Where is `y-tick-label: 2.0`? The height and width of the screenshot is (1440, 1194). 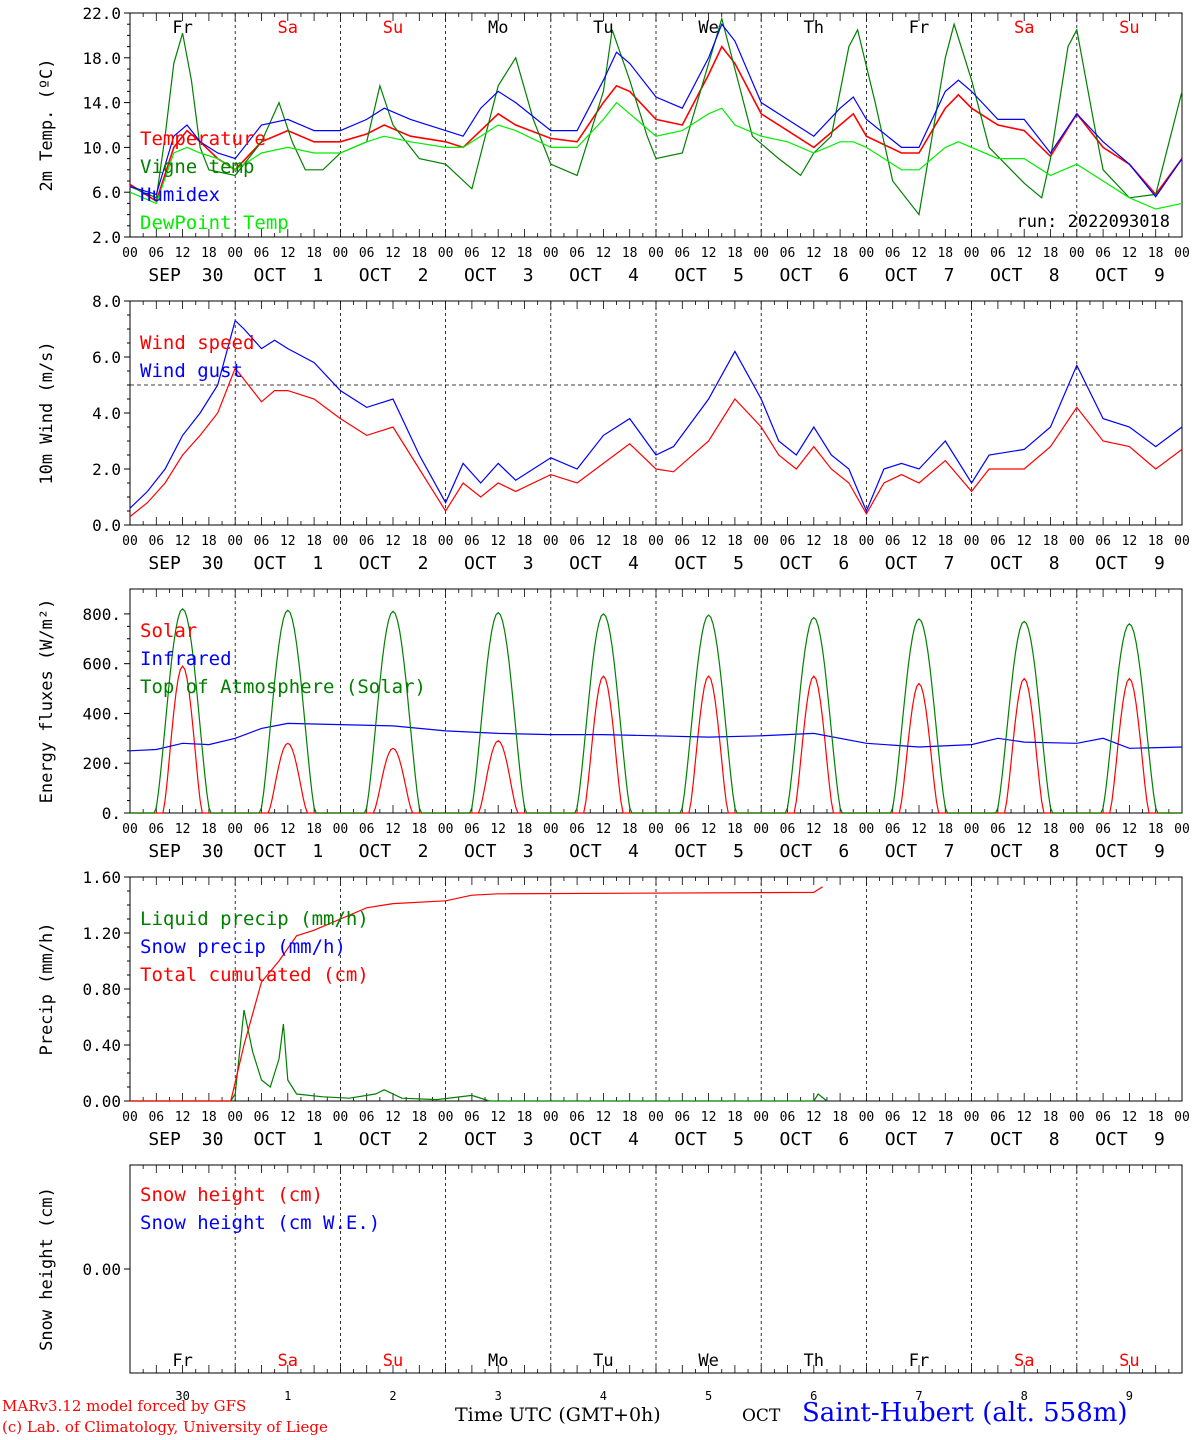 y-tick-label: 2.0 is located at coordinates (106, 237).